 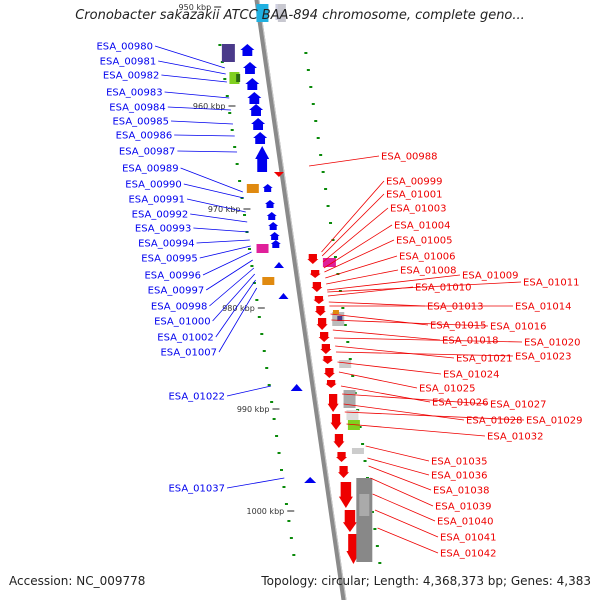 I want to click on gene-label-reverse: ESA_01010, so click(x=443, y=288).